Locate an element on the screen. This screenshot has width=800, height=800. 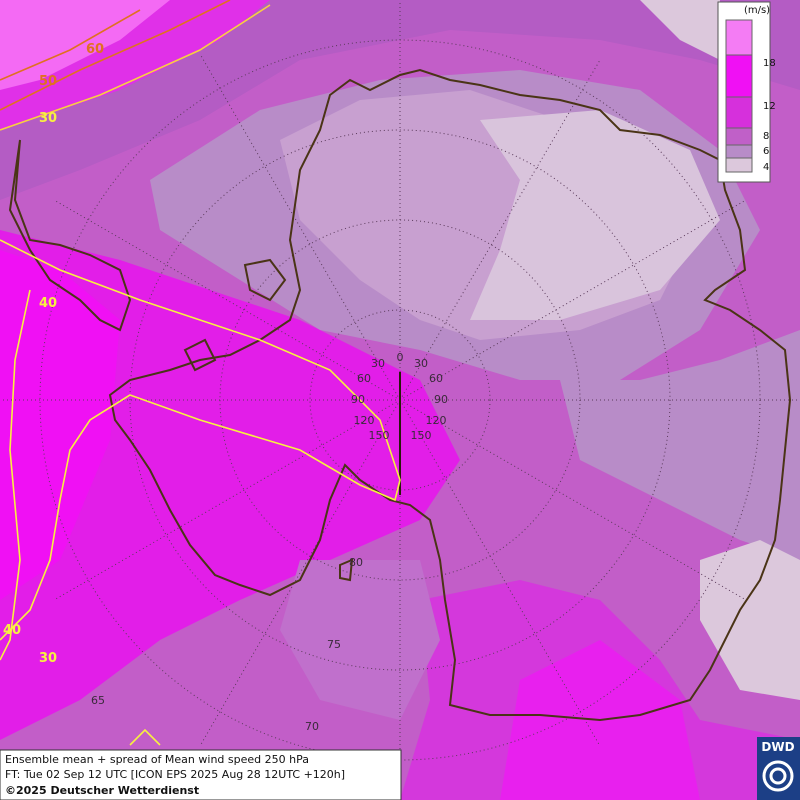
legend-level: 4 is located at coordinates (766, 167).